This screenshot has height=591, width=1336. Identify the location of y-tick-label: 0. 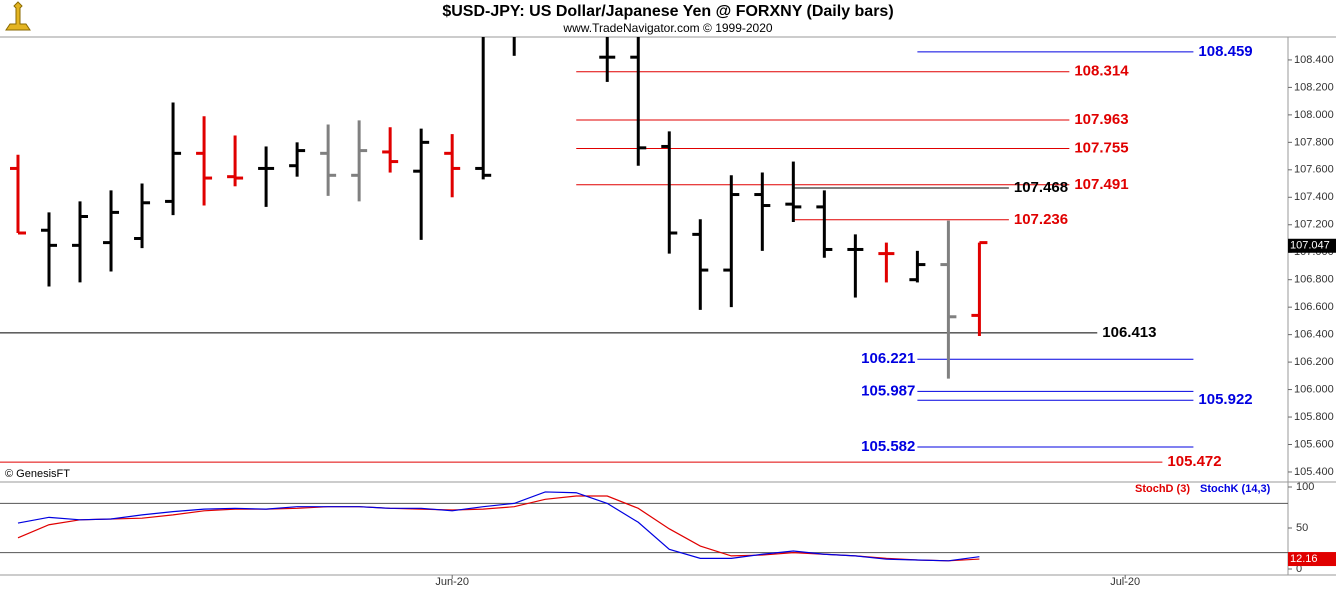
(1299, 569).